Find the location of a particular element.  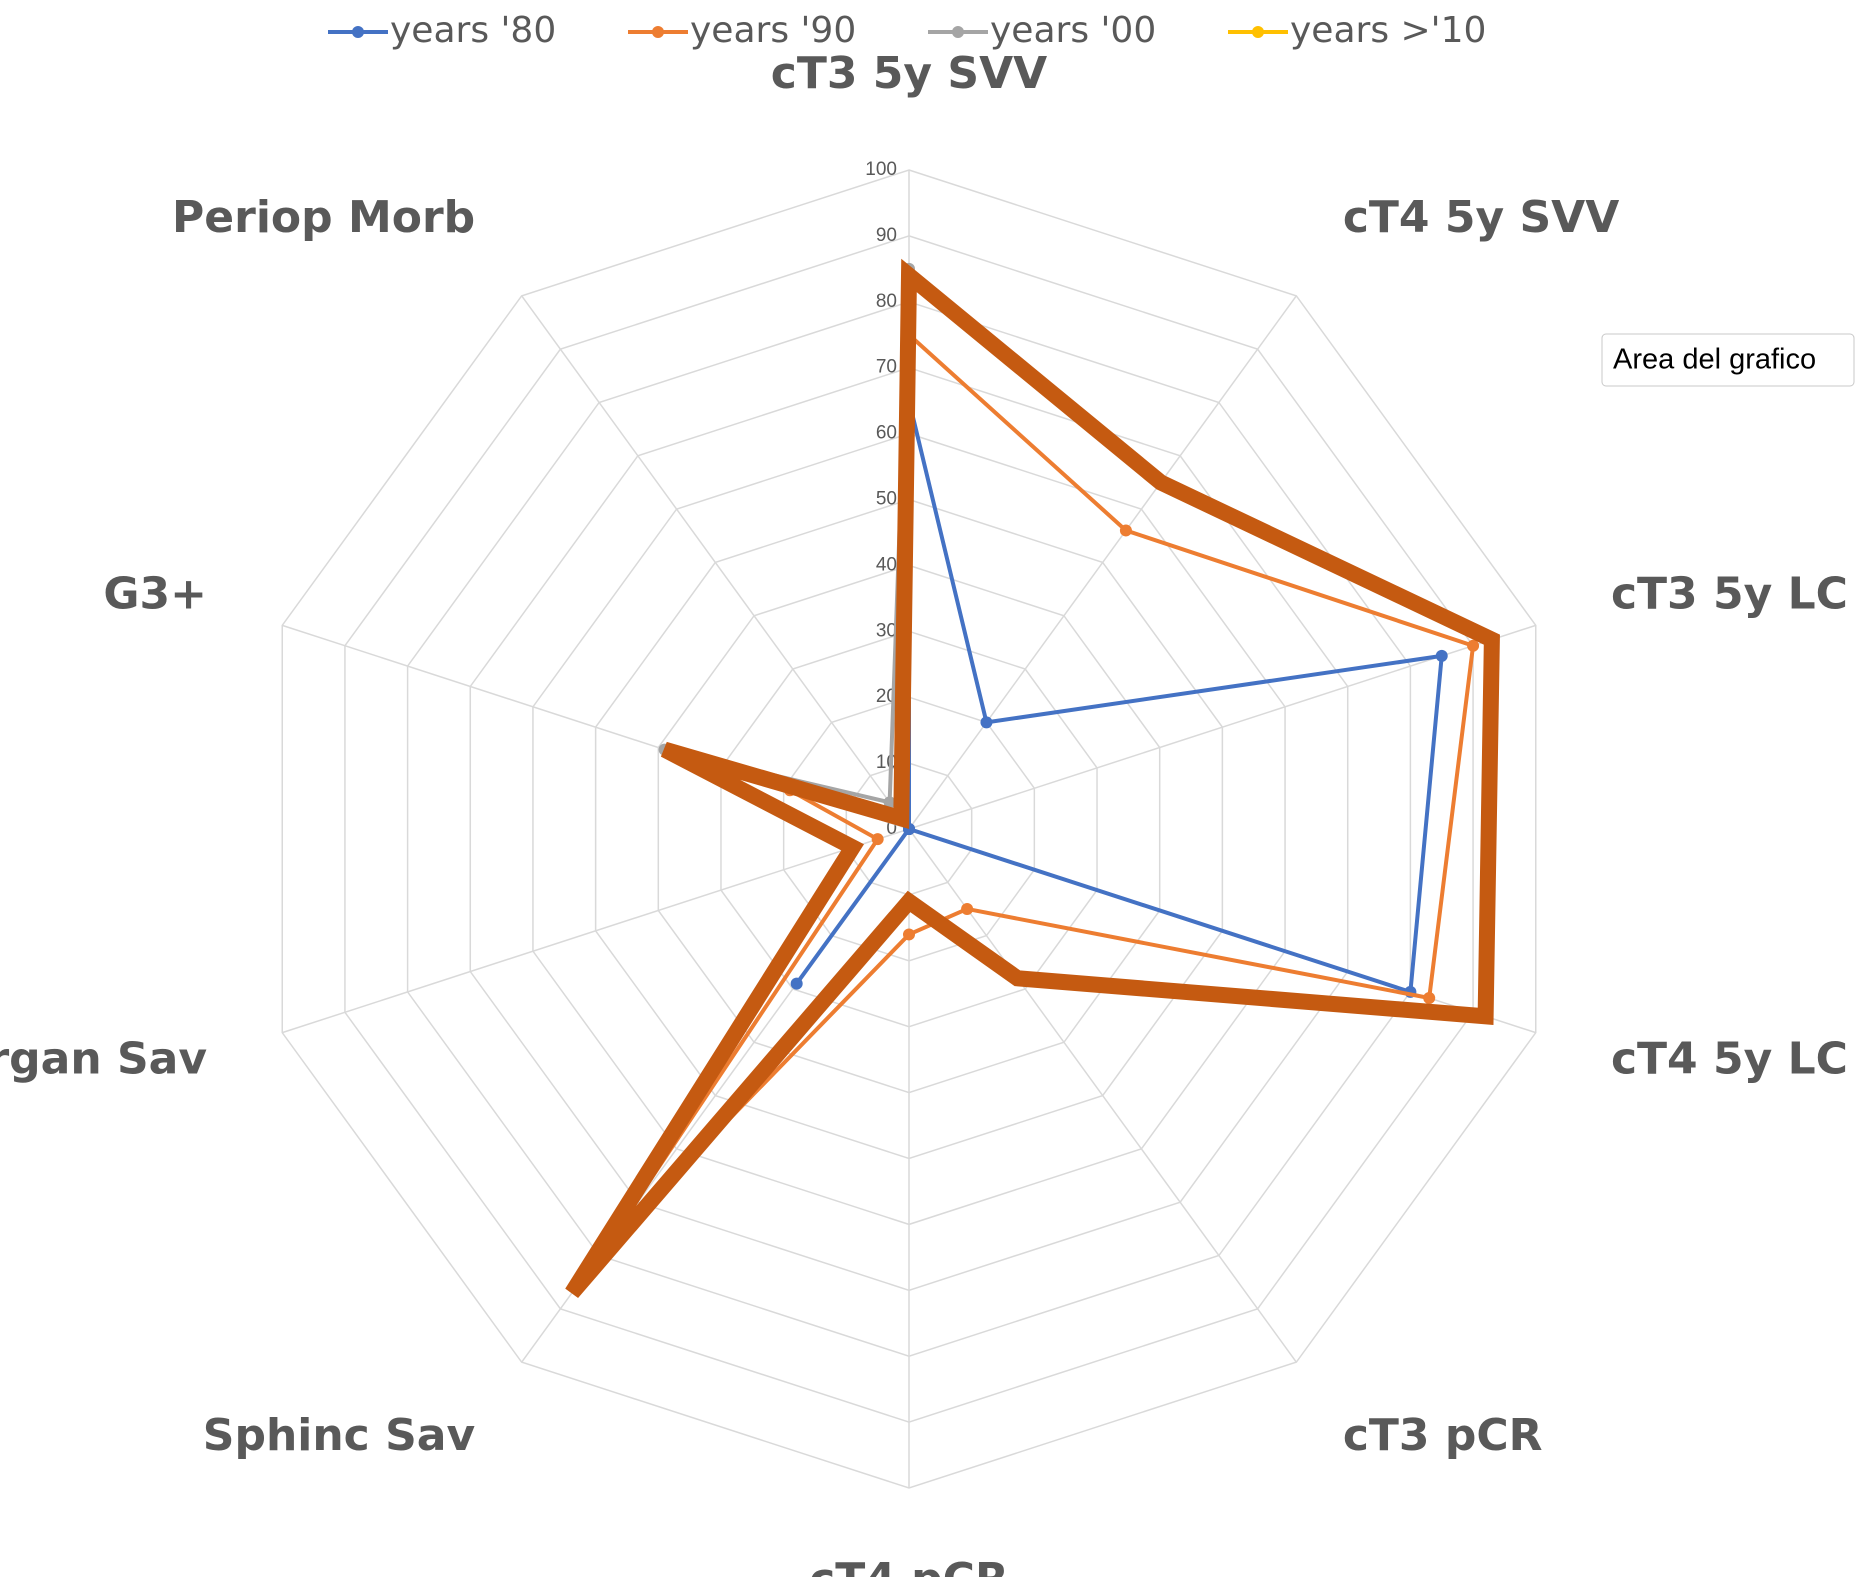

tooltip-box is located at coordinates (1728, 360).